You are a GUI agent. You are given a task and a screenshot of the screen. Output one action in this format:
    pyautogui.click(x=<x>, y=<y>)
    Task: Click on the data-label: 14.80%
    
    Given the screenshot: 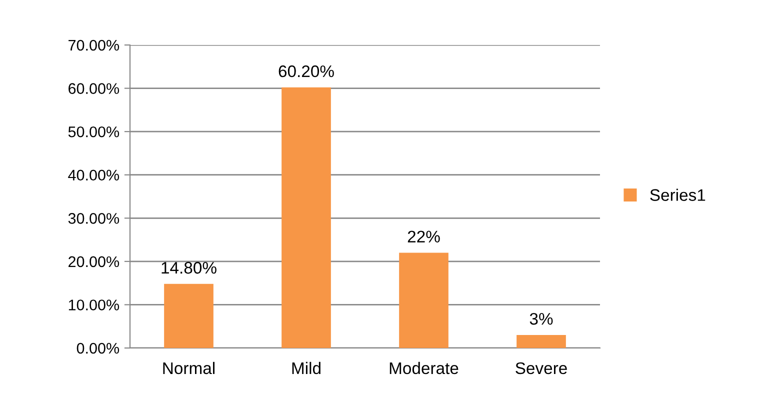 What is the action you would take?
    pyautogui.click(x=189, y=268)
    